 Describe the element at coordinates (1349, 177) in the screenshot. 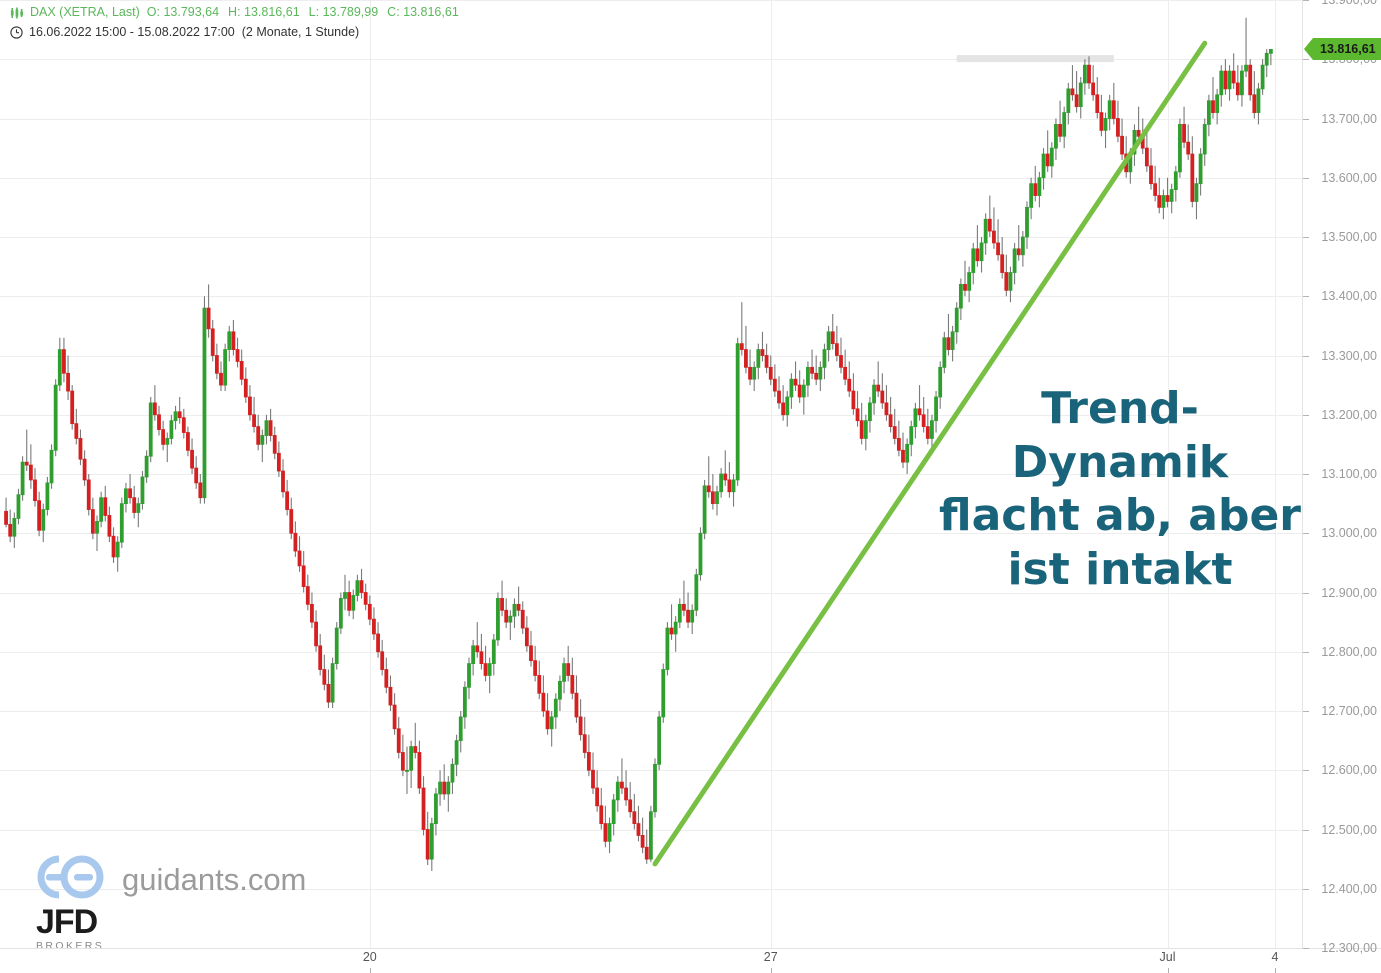

I see `price-axis-label: 13.600,00` at that location.